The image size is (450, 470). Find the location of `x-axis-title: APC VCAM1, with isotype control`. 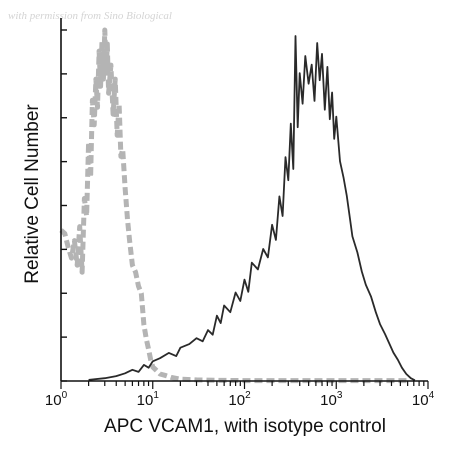

x-axis-title: APC VCAM1, with isotype control is located at coordinates (245, 426).